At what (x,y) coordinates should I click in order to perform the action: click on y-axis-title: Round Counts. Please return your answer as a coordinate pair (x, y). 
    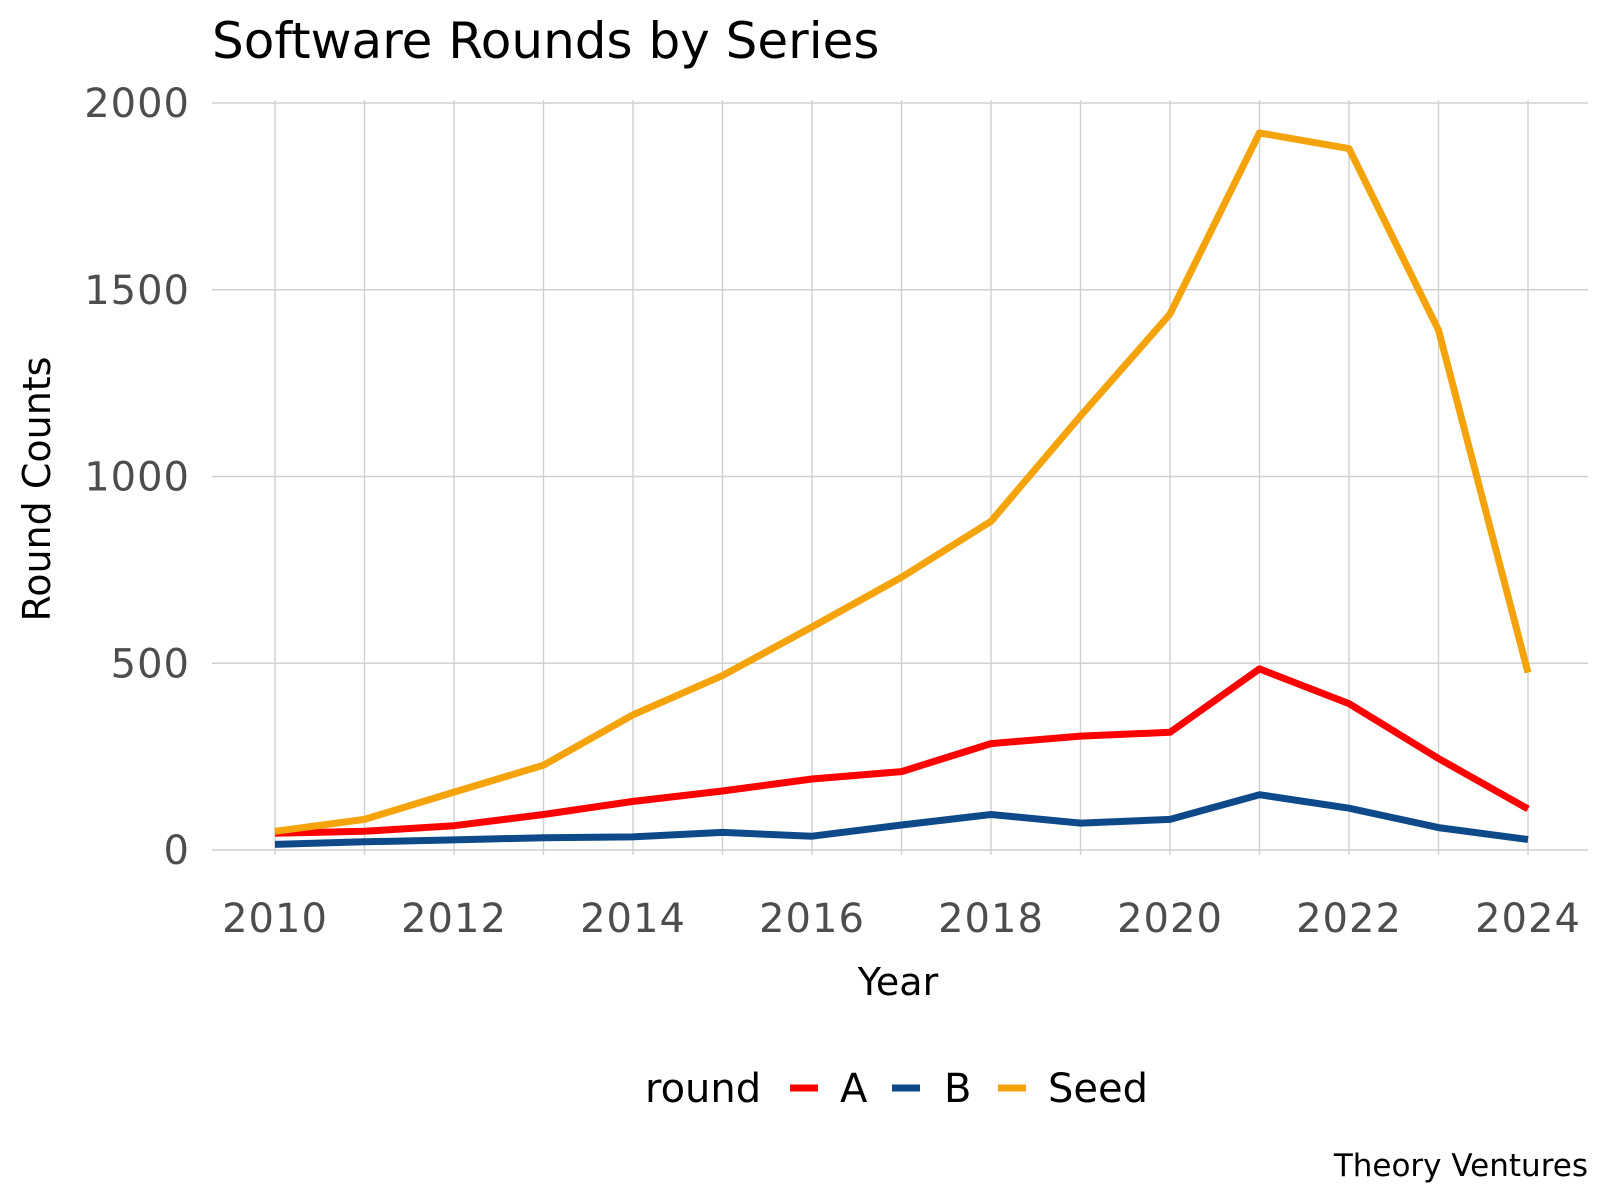
    Looking at the image, I should click on (37, 489).